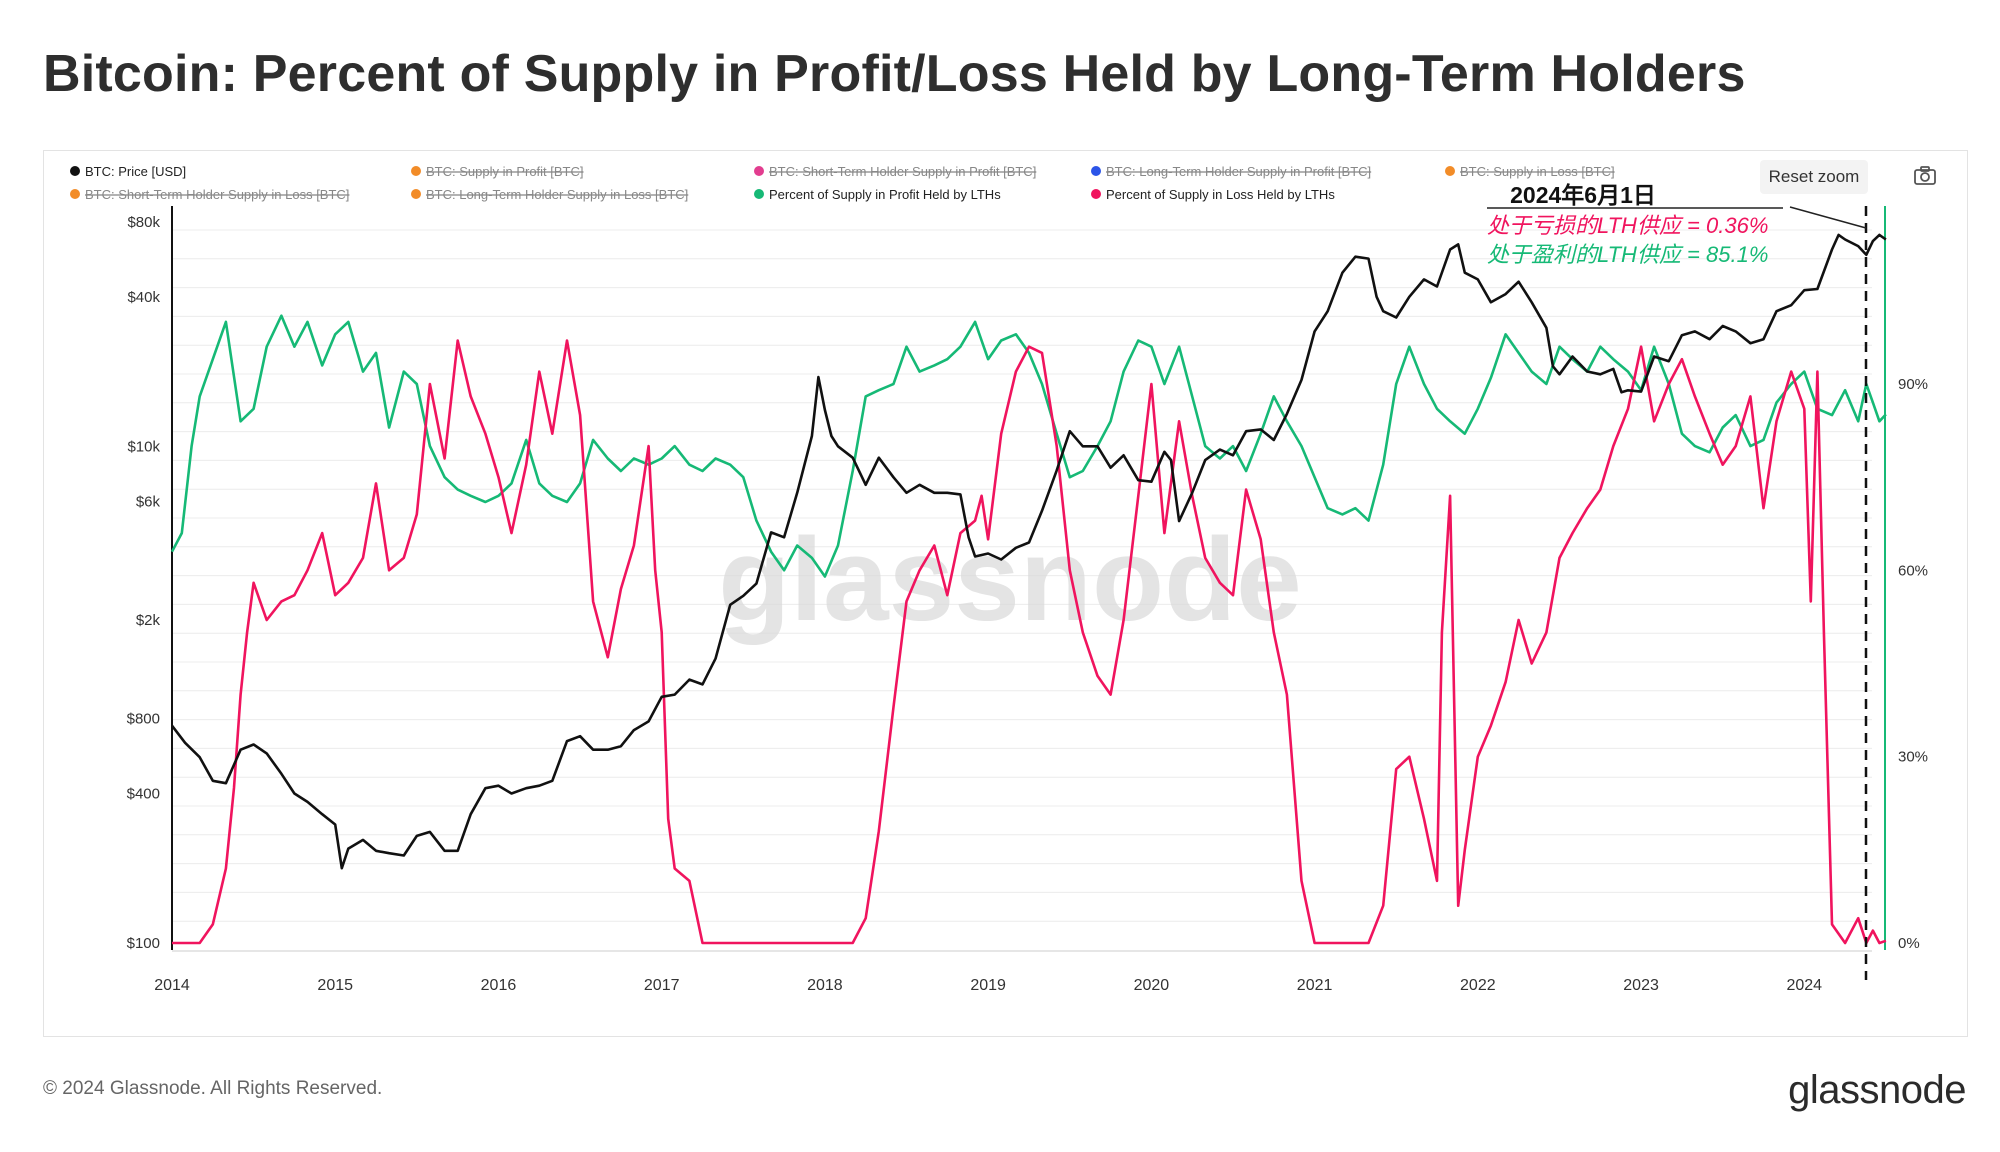 This screenshot has height=1152, width=2000. I want to click on legend-item: Percent of Supply in Profit Held by LTHs, so click(885, 194).